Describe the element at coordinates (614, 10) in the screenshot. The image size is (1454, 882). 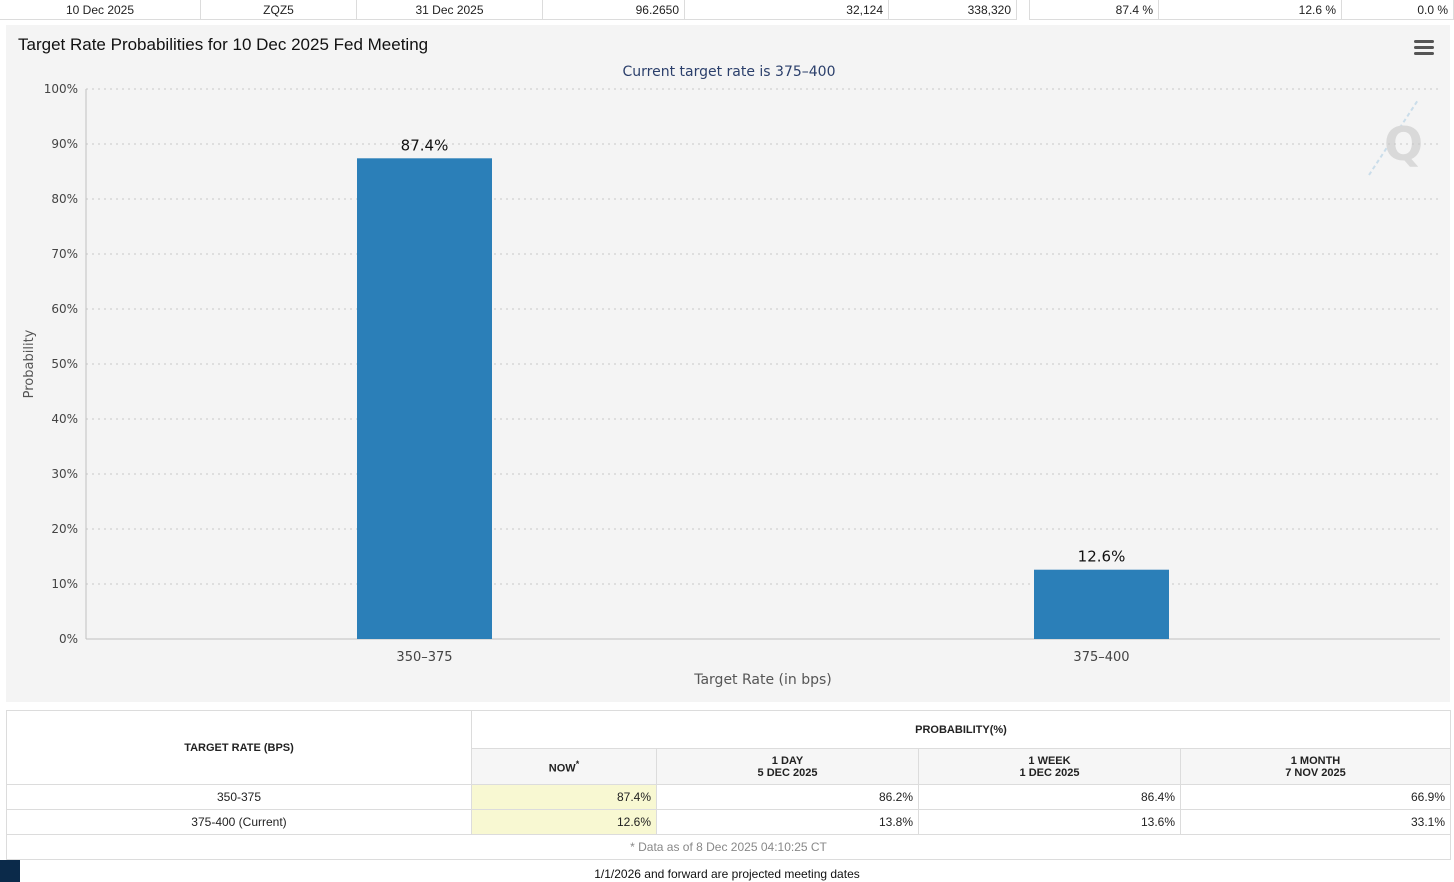
I see `mid-price: 96.2650` at that location.